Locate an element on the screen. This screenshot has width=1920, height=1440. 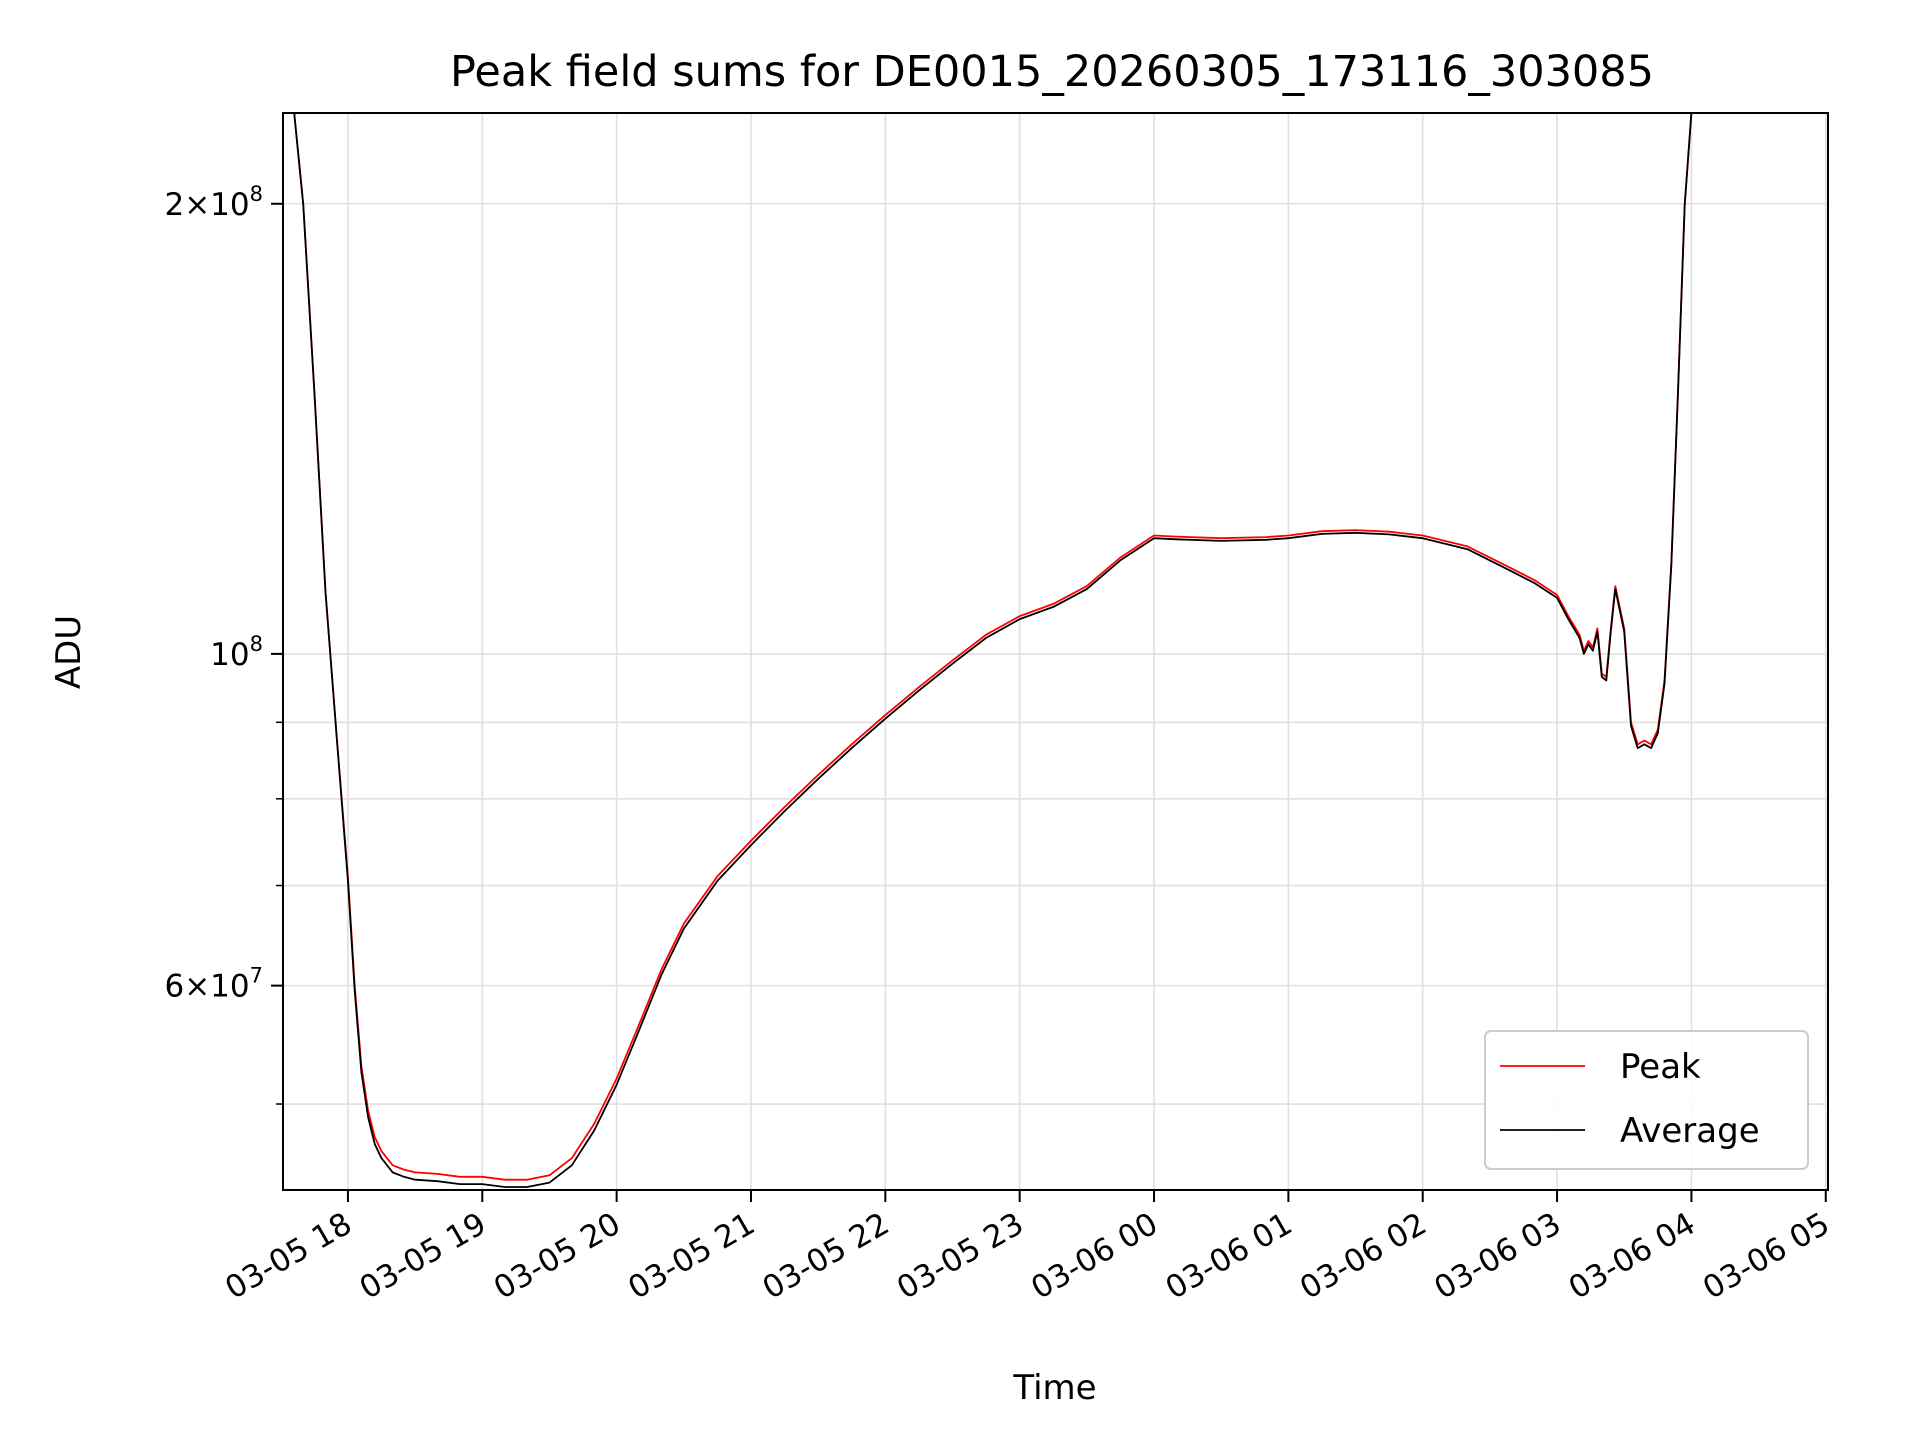
x-axis-label: Time is located at coordinates (1054, 1388).